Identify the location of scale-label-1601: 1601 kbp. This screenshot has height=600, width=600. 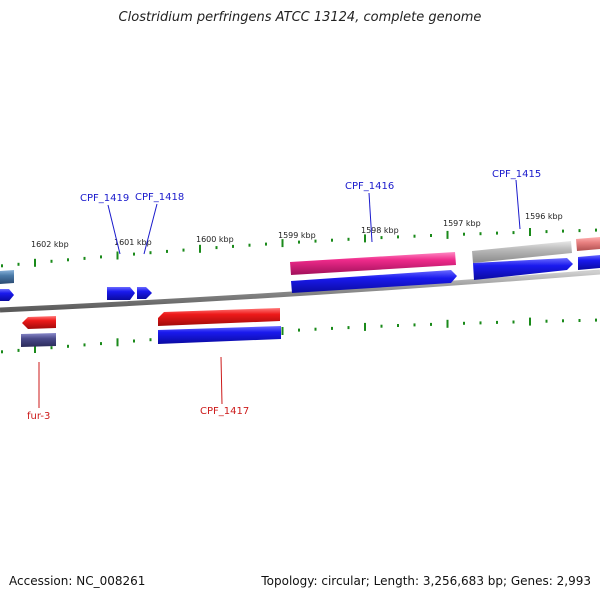
(133, 242).